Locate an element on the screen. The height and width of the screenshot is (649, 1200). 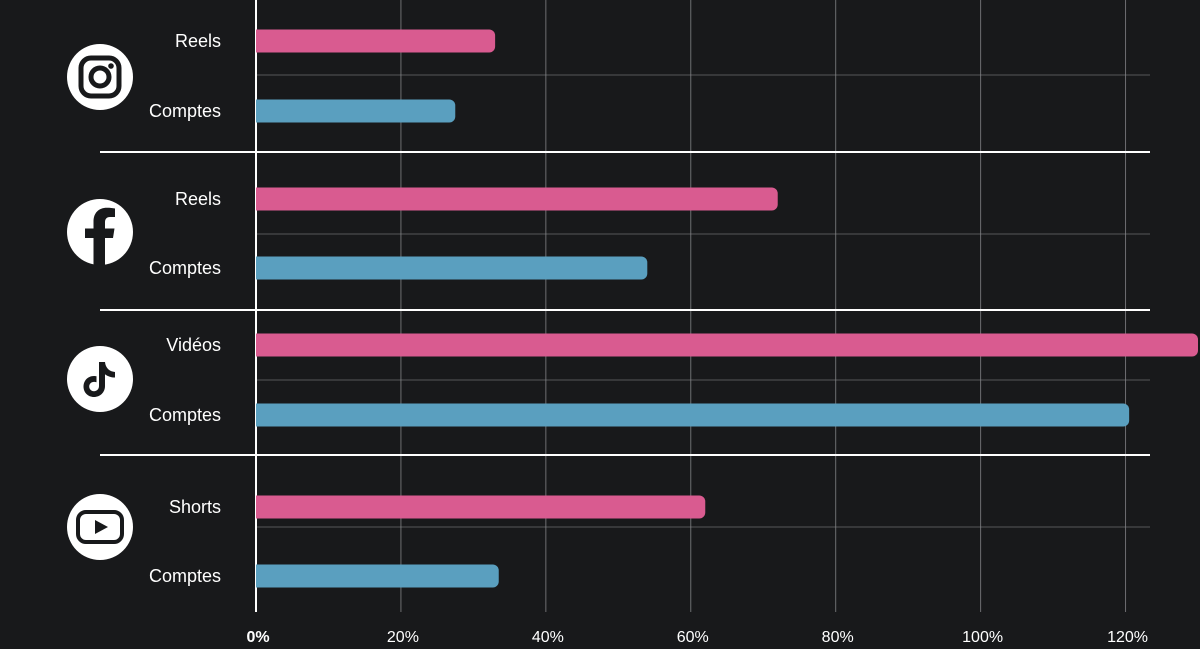
facebook-f is located at coordinates (100, 236).